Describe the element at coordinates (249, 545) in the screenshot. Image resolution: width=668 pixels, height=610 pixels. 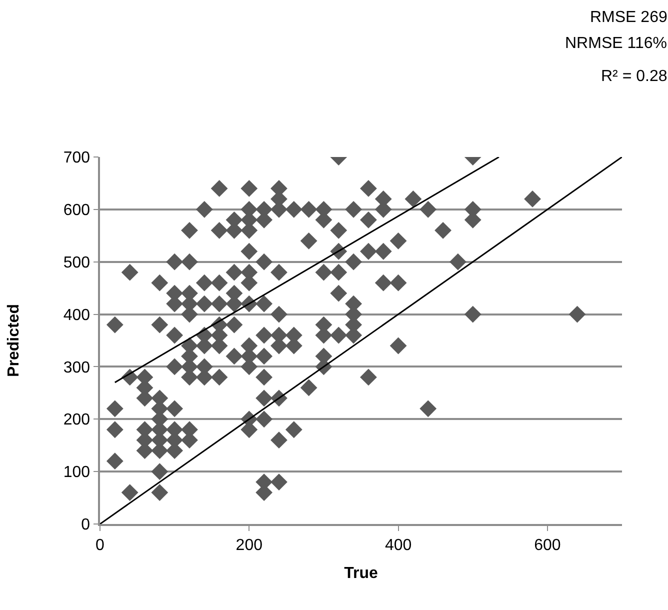
I see `x-tick-label: 200` at that location.